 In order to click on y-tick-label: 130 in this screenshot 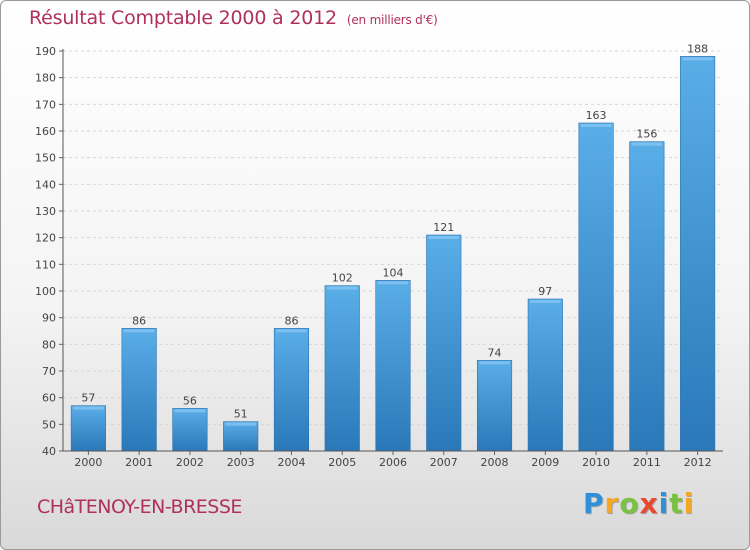, I will do `click(45, 211)`.